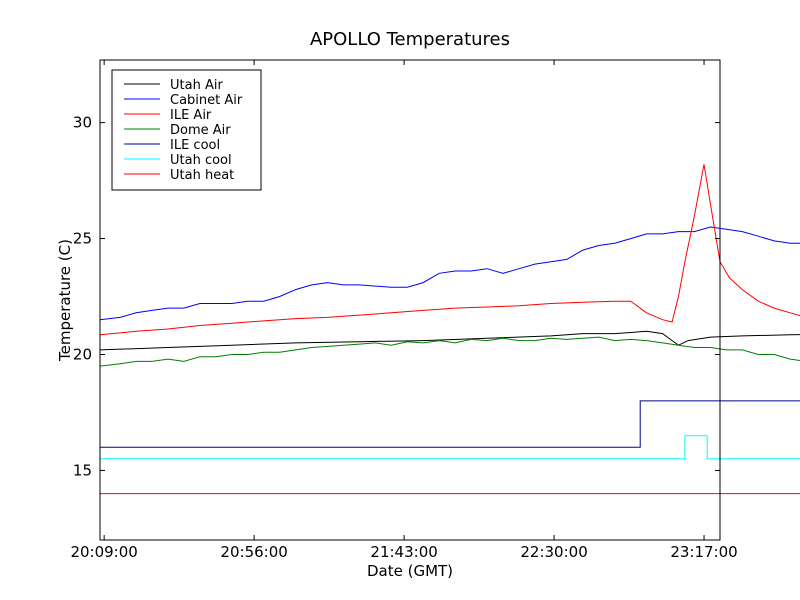  What do you see at coordinates (196, 85) in the screenshot?
I see `legend-label: Utah Air` at bounding box center [196, 85].